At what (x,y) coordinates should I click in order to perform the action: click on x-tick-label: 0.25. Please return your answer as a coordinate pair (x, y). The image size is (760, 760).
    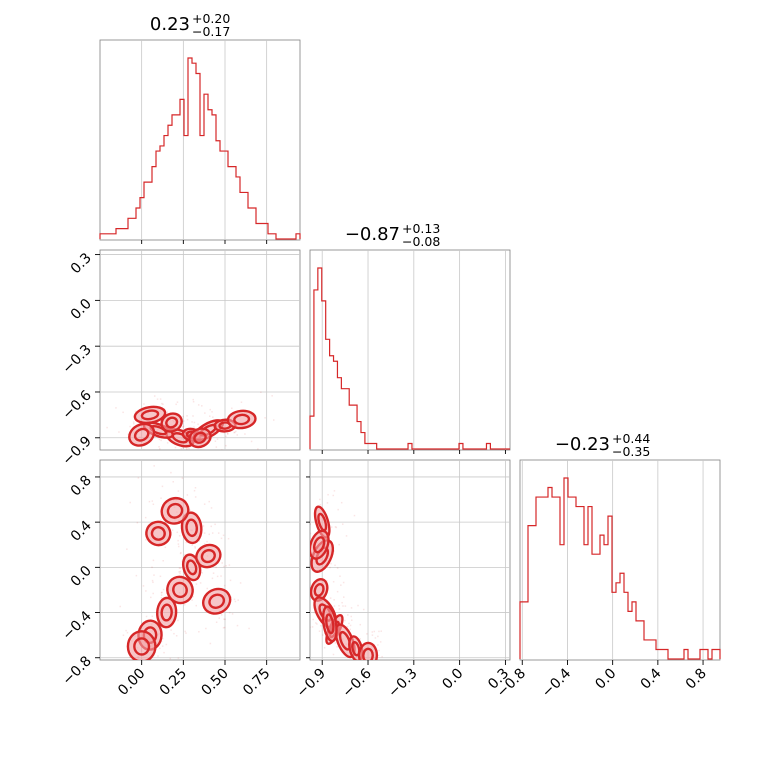
    Looking at the image, I should click on (173, 682).